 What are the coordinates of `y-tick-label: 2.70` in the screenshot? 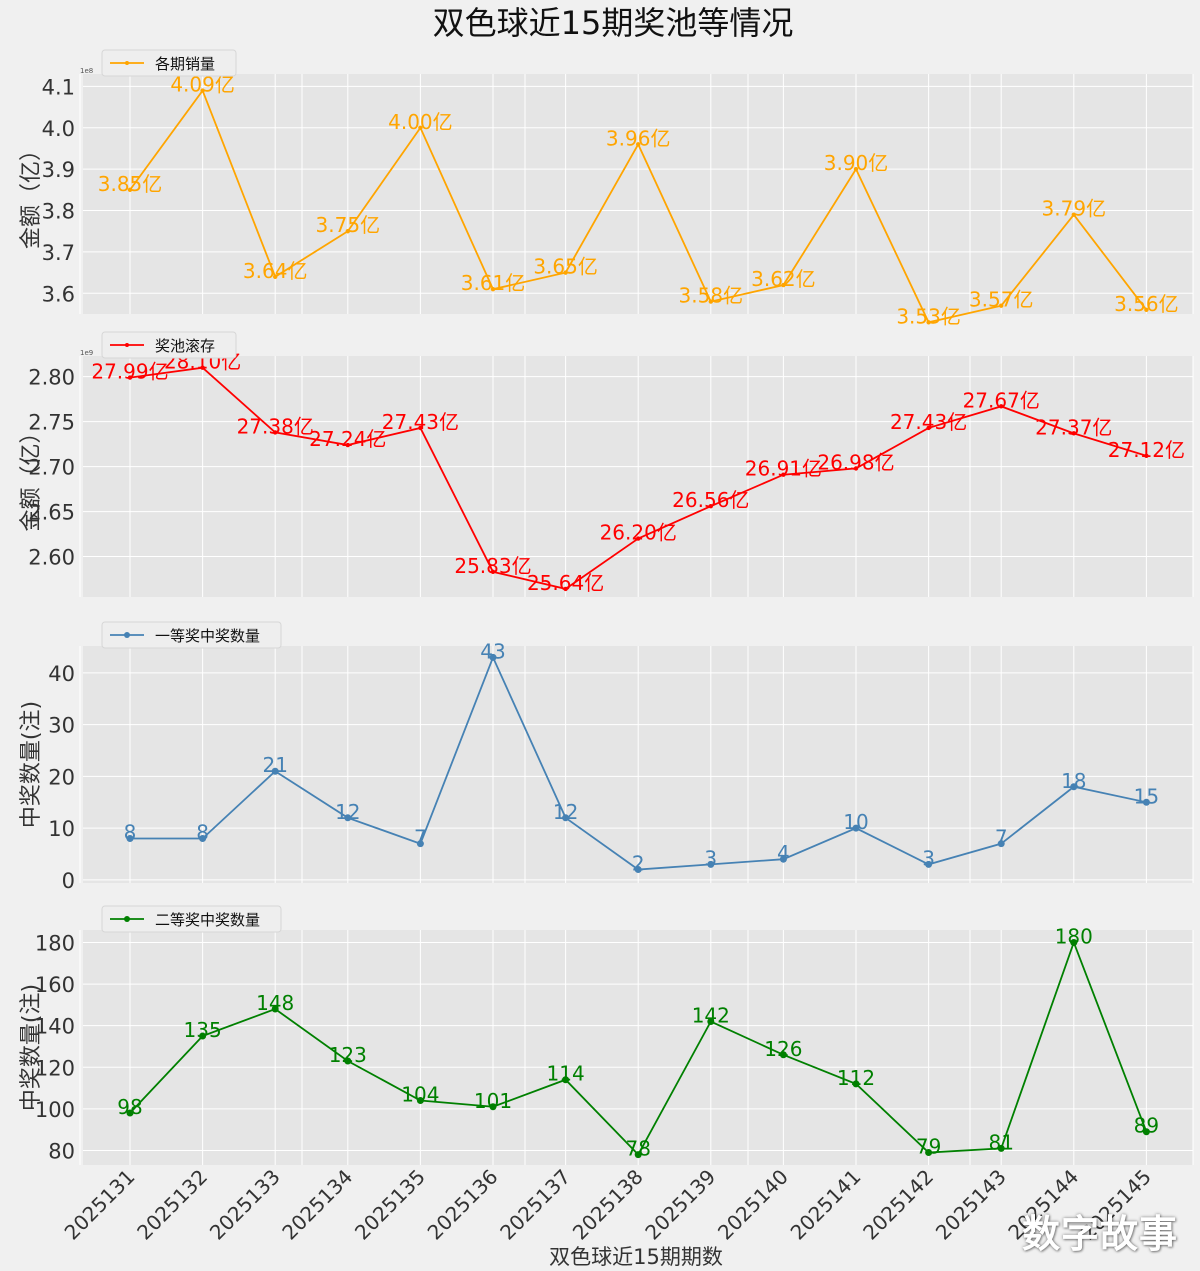 It's located at (51, 468).